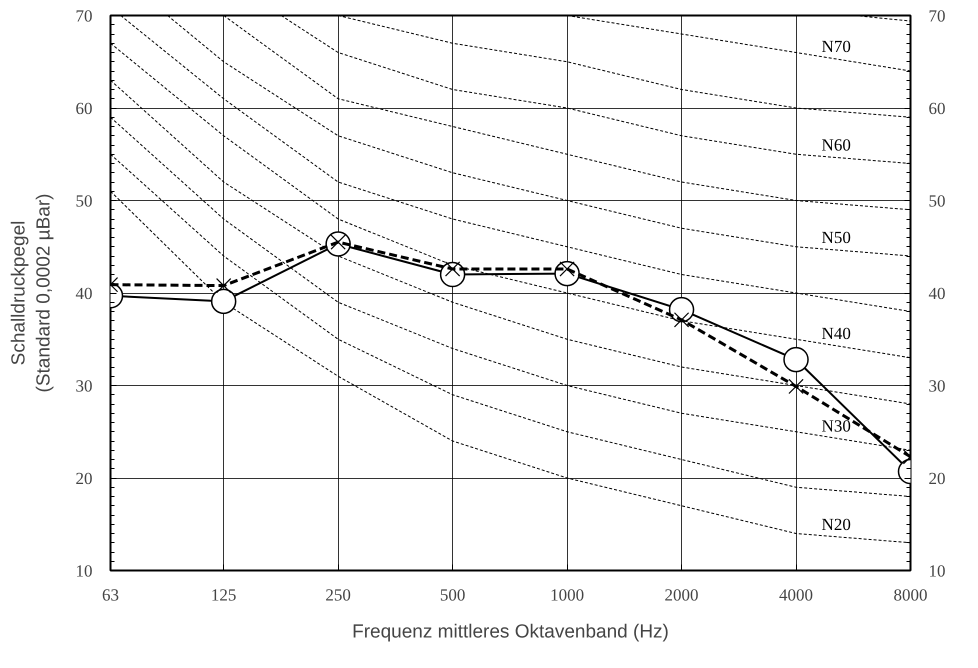 Image resolution: width=978 pixels, height=668 pixels. Describe the element at coordinates (338, 595) in the screenshot. I see `x-tick-label: 250` at that location.